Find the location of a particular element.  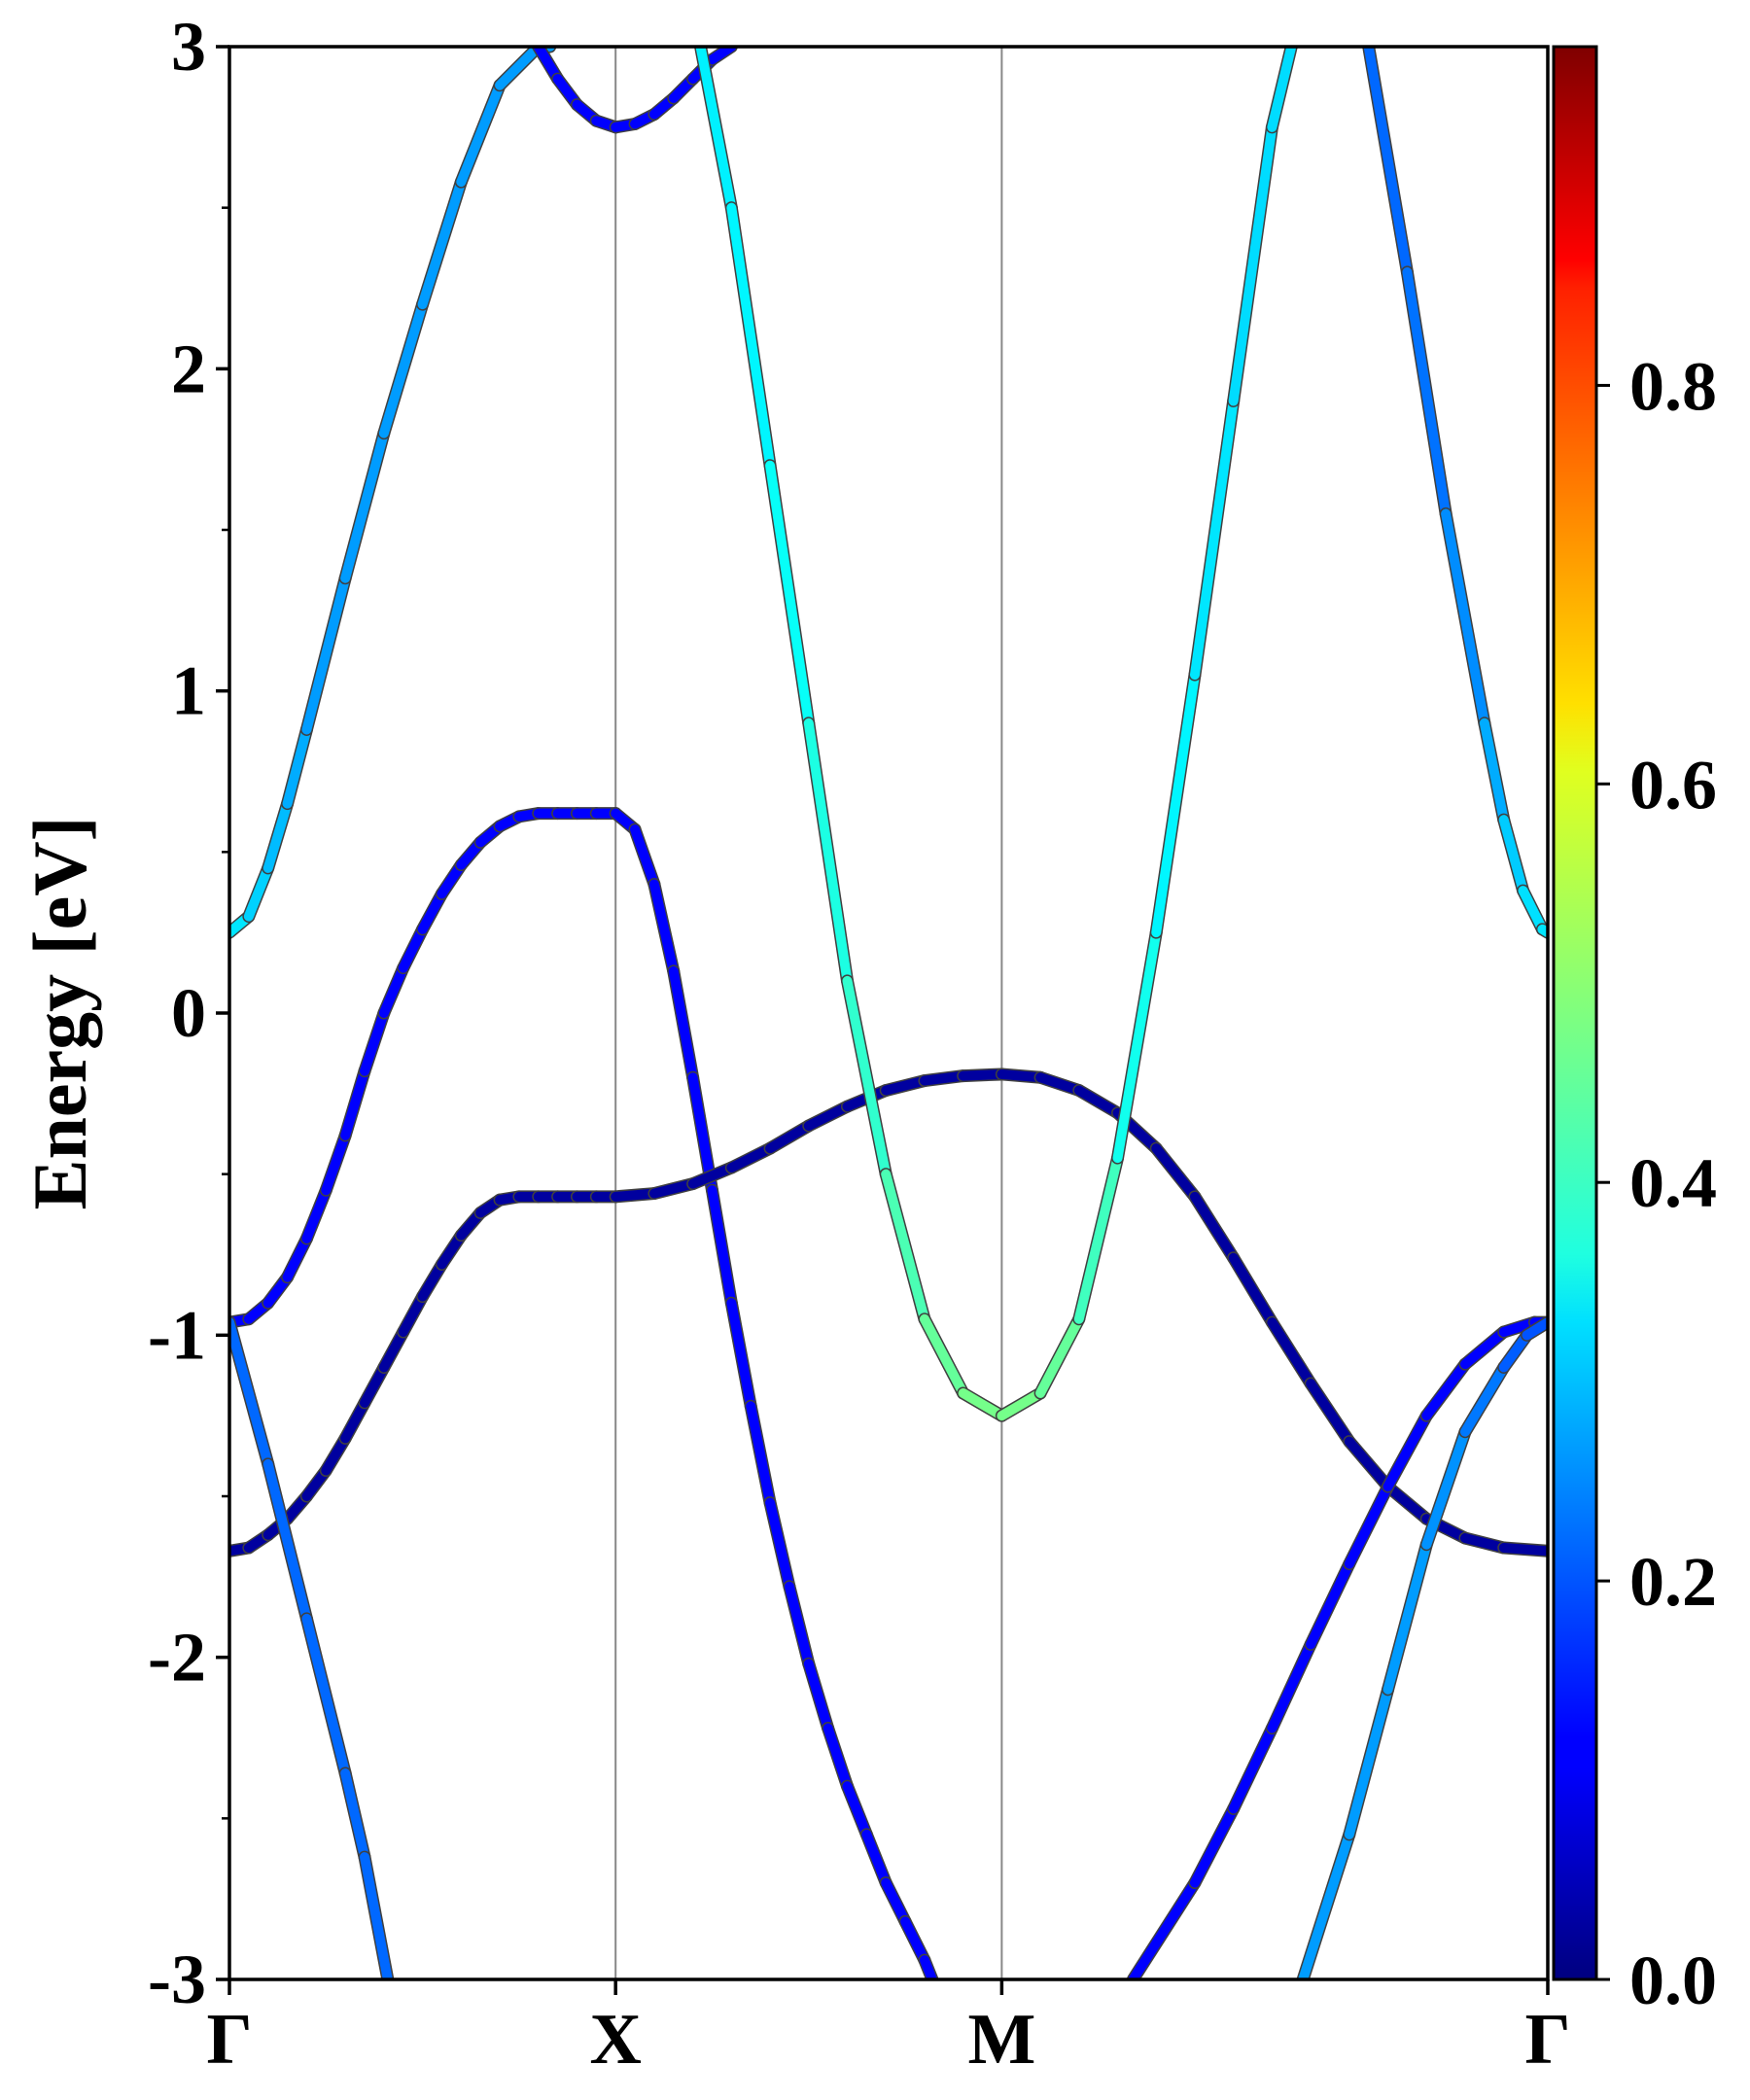

colorbar: 0.0 0.2 0.4 0.6 0.8 is located at coordinates (1634, 1032).